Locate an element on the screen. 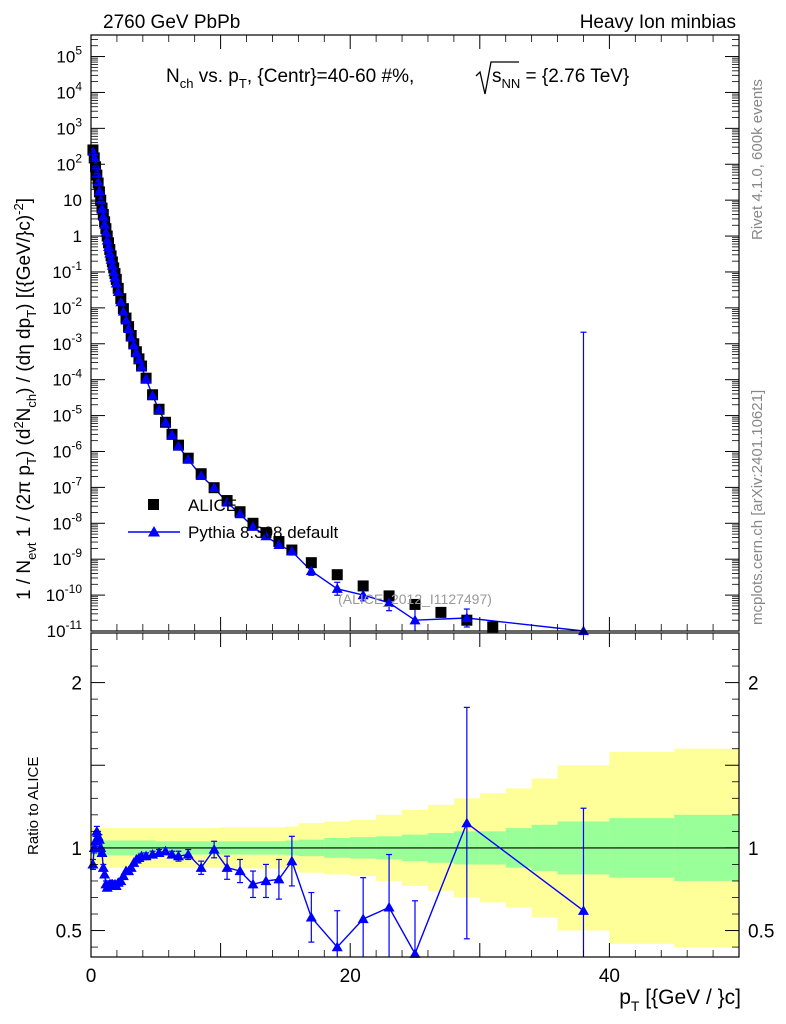 This screenshot has width=786, height=1024. main-y-tick-label: 10⁻⁹ is located at coordinates (67, 557).